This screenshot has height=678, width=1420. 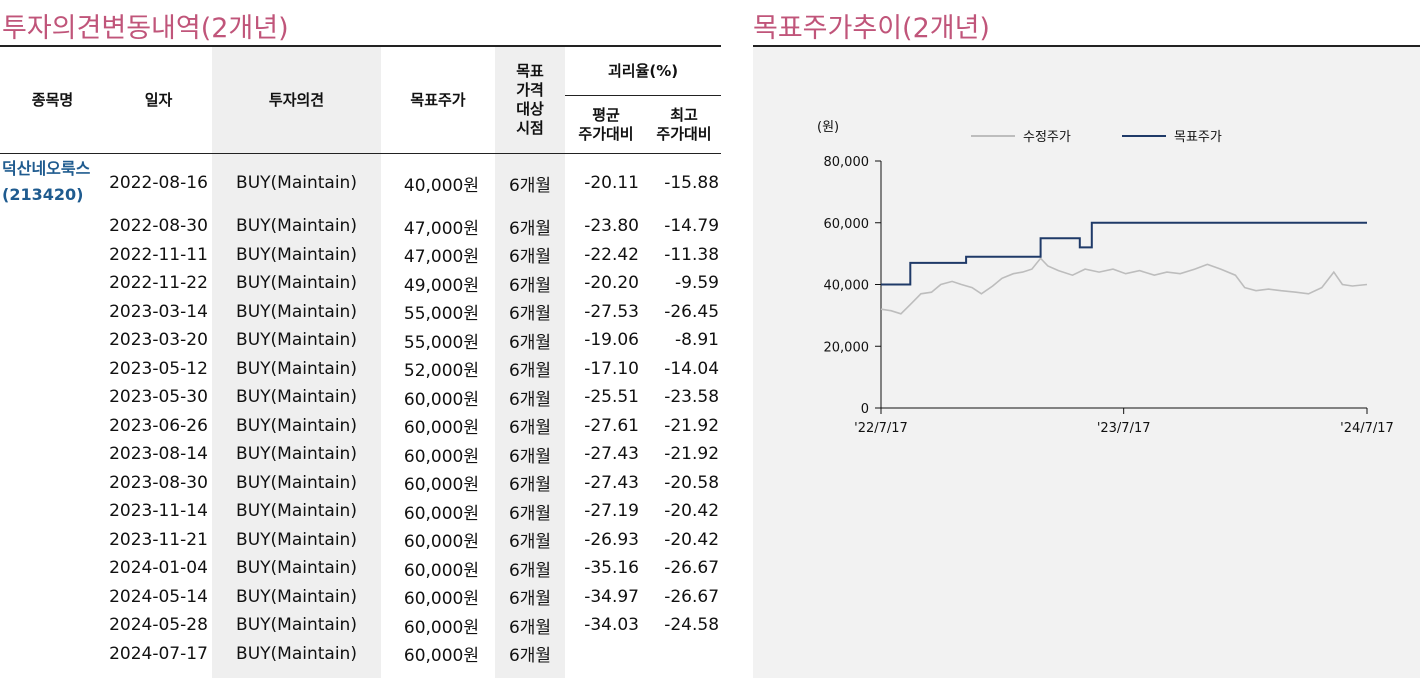 I want to click on header-period-line: 대상, so click(x=530, y=109).